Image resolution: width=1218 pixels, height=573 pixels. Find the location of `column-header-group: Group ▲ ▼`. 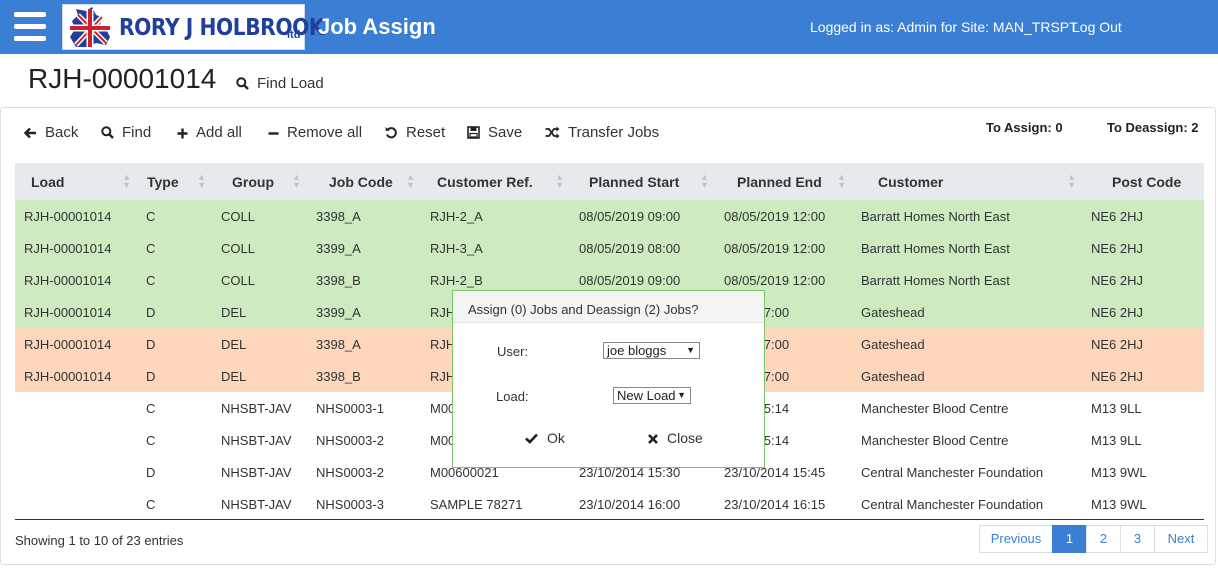

column-header-group: Group ▲ ▼ is located at coordinates (259, 181).